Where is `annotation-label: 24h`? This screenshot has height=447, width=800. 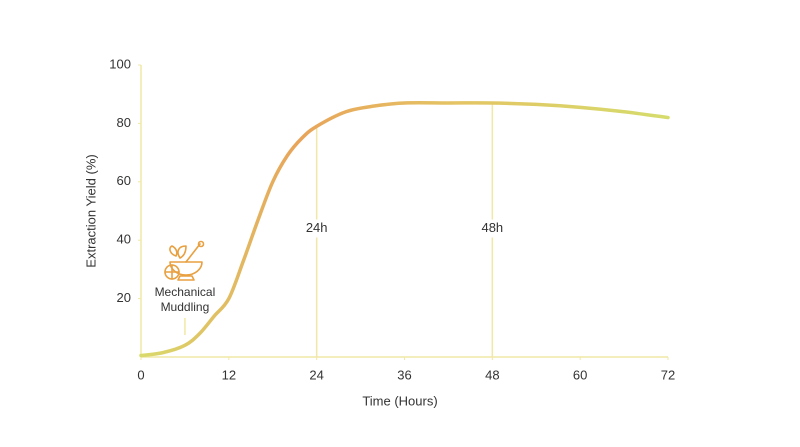
annotation-label: 24h is located at coordinates (317, 227).